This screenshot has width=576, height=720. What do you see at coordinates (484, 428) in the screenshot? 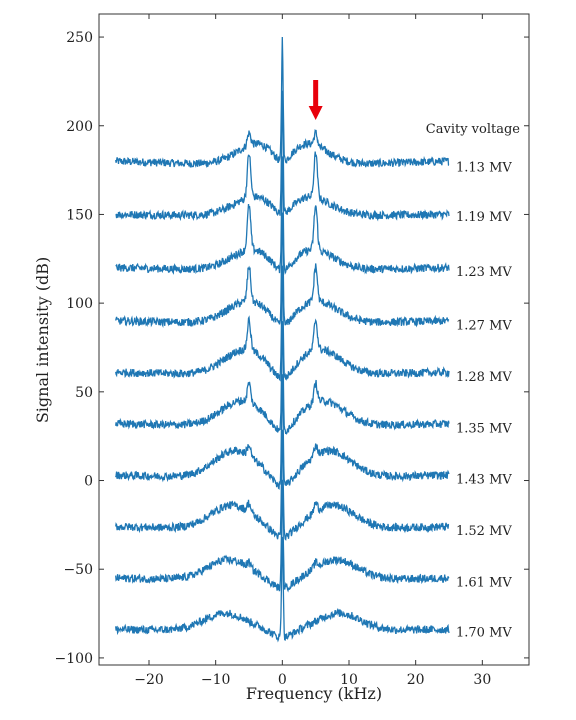
I see `voltage-label: 1.35 MV` at bounding box center [484, 428].